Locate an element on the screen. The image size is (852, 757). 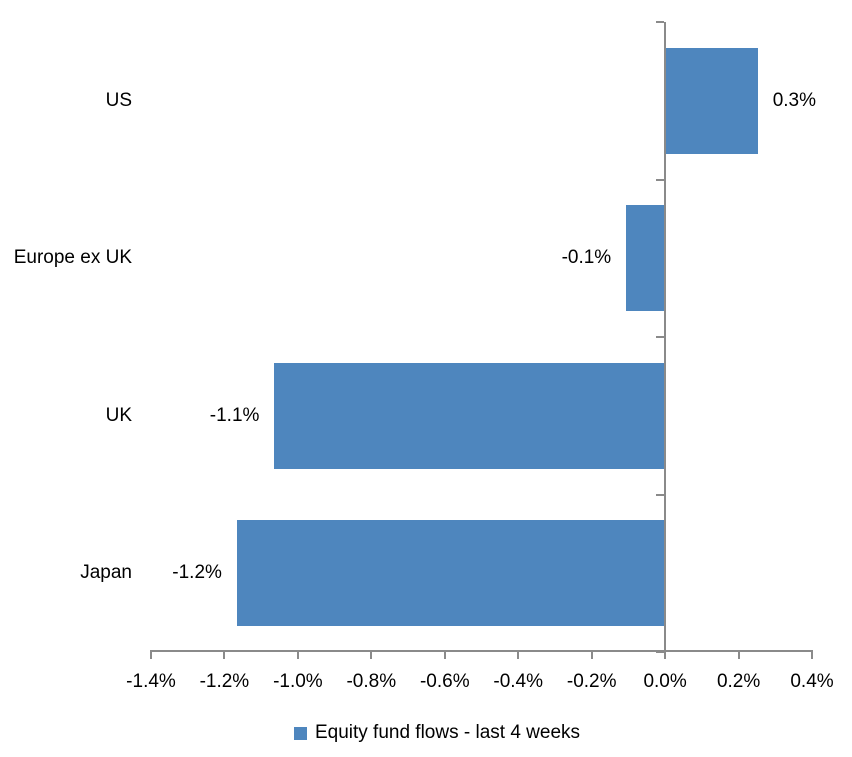
x-axis-tick-label: 0.0% is located at coordinates (665, 681).